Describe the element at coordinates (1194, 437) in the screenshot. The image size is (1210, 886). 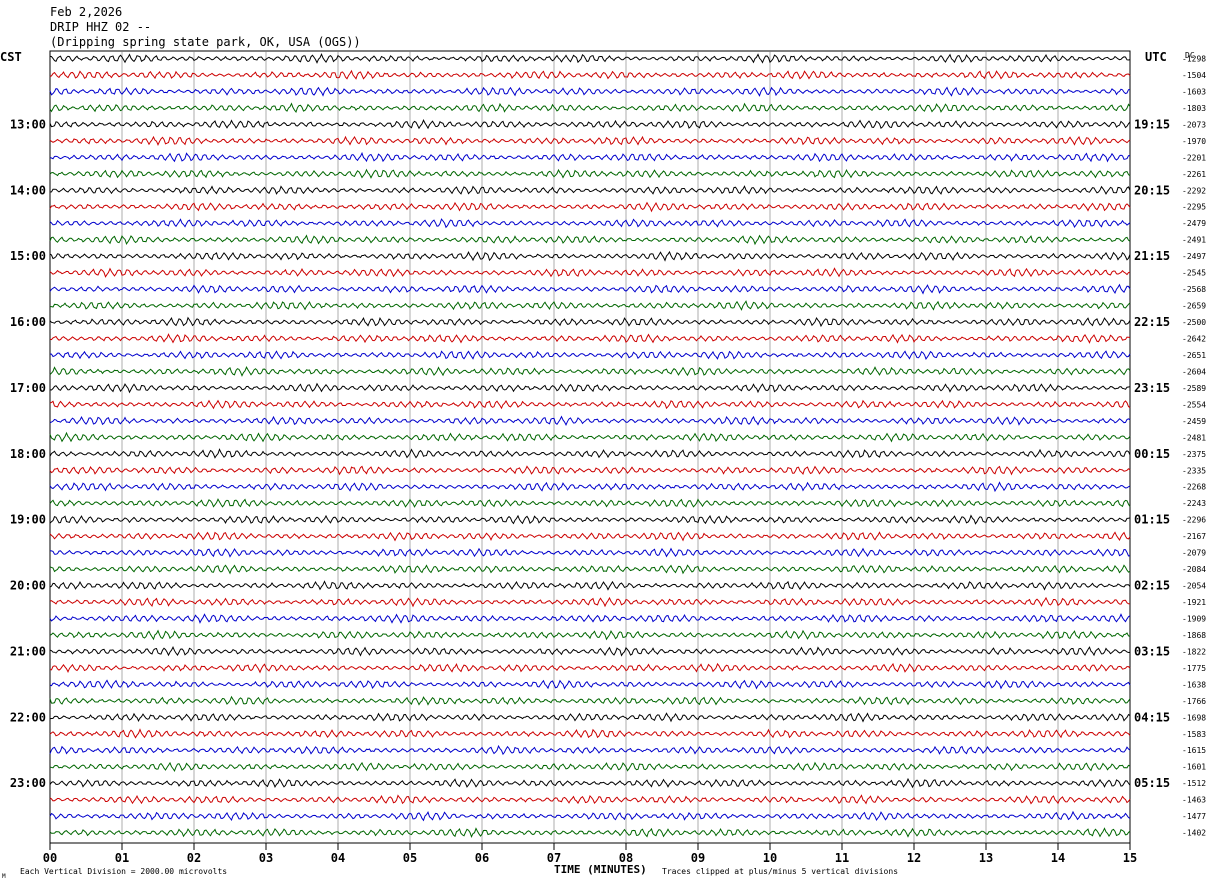
I see `dc-offset-label: -2481` at that location.